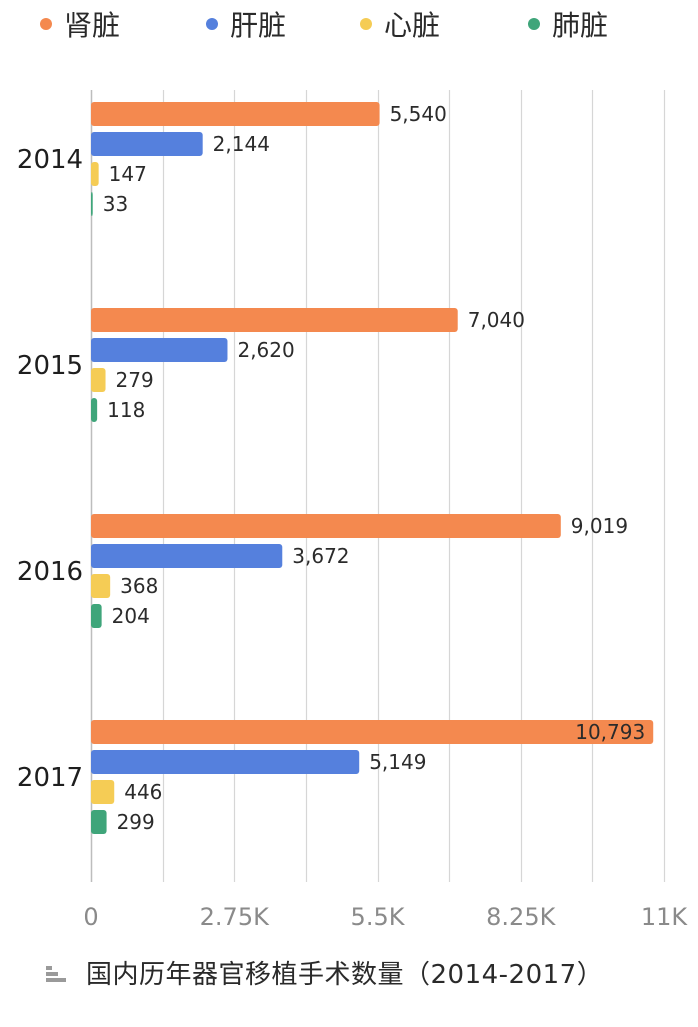 The image size is (698, 1027). Describe the element at coordinates (128, 174) in the screenshot. I see `data-label: 147` at that location.